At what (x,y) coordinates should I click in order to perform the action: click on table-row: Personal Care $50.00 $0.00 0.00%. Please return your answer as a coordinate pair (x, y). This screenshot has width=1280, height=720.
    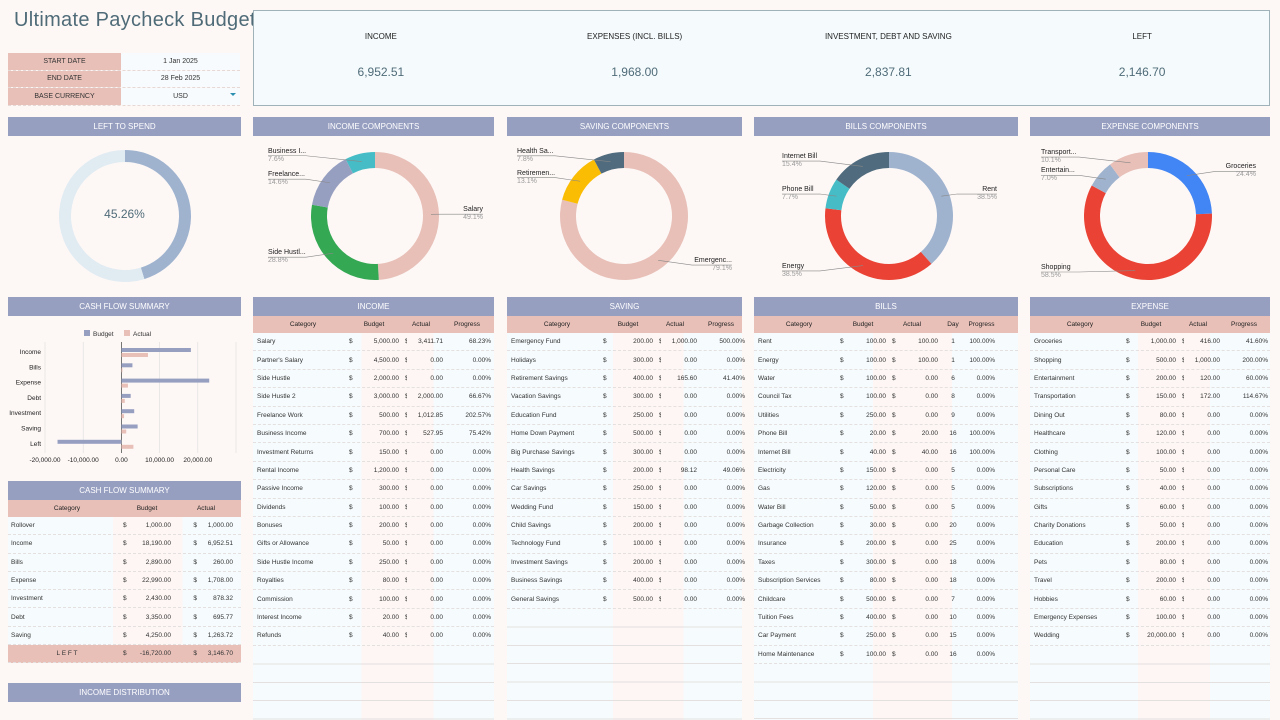
    Looking at the image, I should click on (1150, 471).